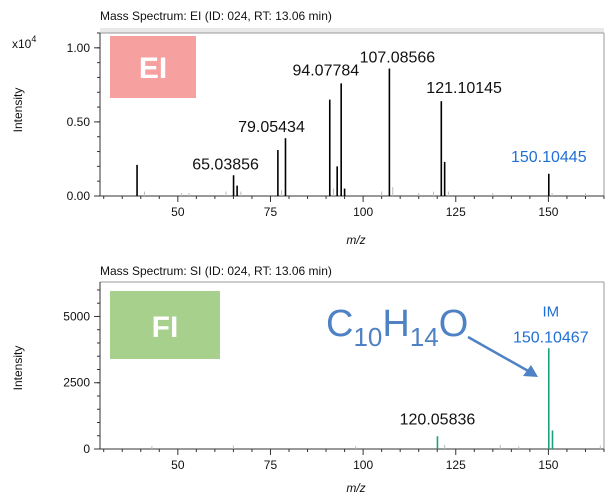  Describe the element at coordinates (456, 465) in the screenshot. I see `fi-x-tick-label: 125` at that location.